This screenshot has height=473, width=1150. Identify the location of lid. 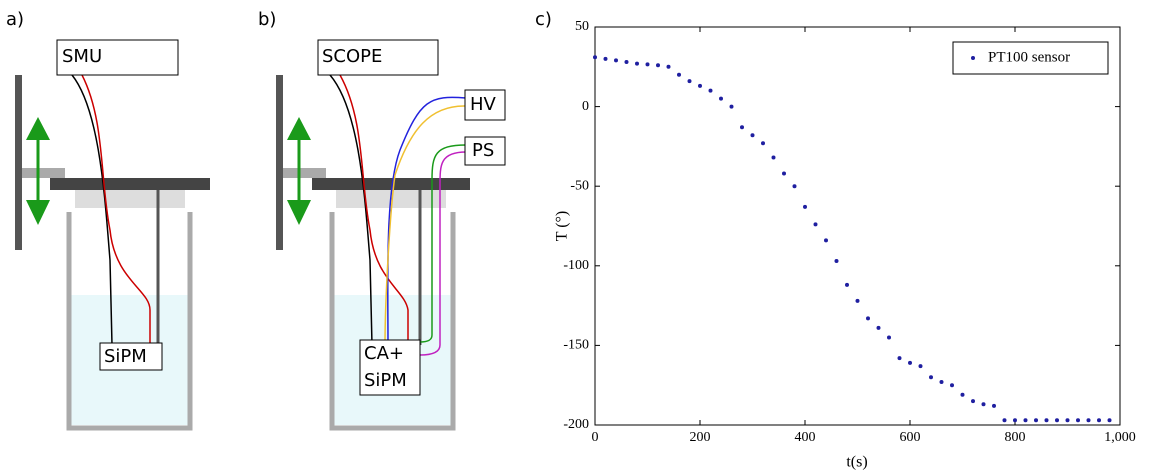
(130, 199).